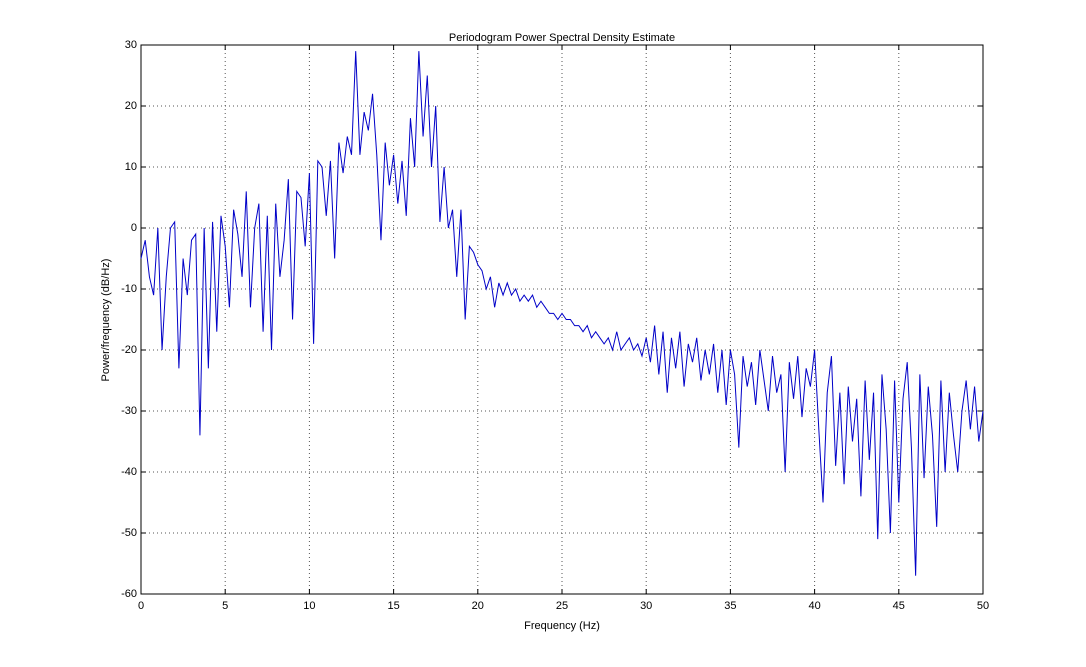  What do you see at coordinates (646, 606) in the screenshot?
I see `x-tick-label: 30` at bounding box center [646, 606].